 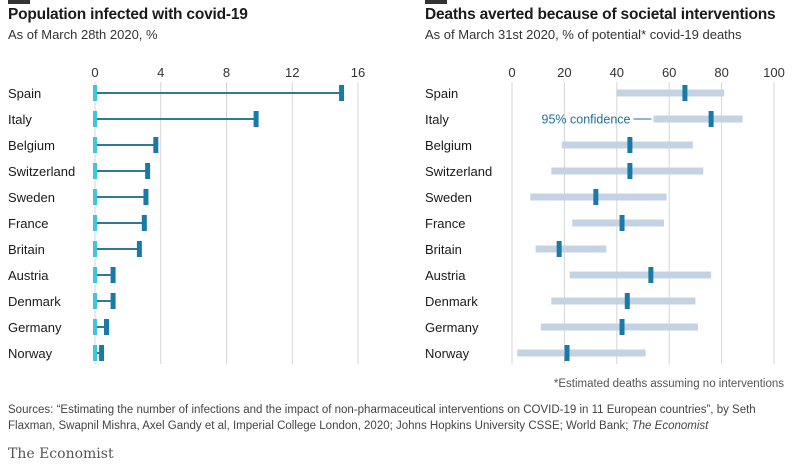 What do you see at coordinates (437, 119) in the screenshot?
I see `right-category-label: Italy` at bounding box center [437, 119].